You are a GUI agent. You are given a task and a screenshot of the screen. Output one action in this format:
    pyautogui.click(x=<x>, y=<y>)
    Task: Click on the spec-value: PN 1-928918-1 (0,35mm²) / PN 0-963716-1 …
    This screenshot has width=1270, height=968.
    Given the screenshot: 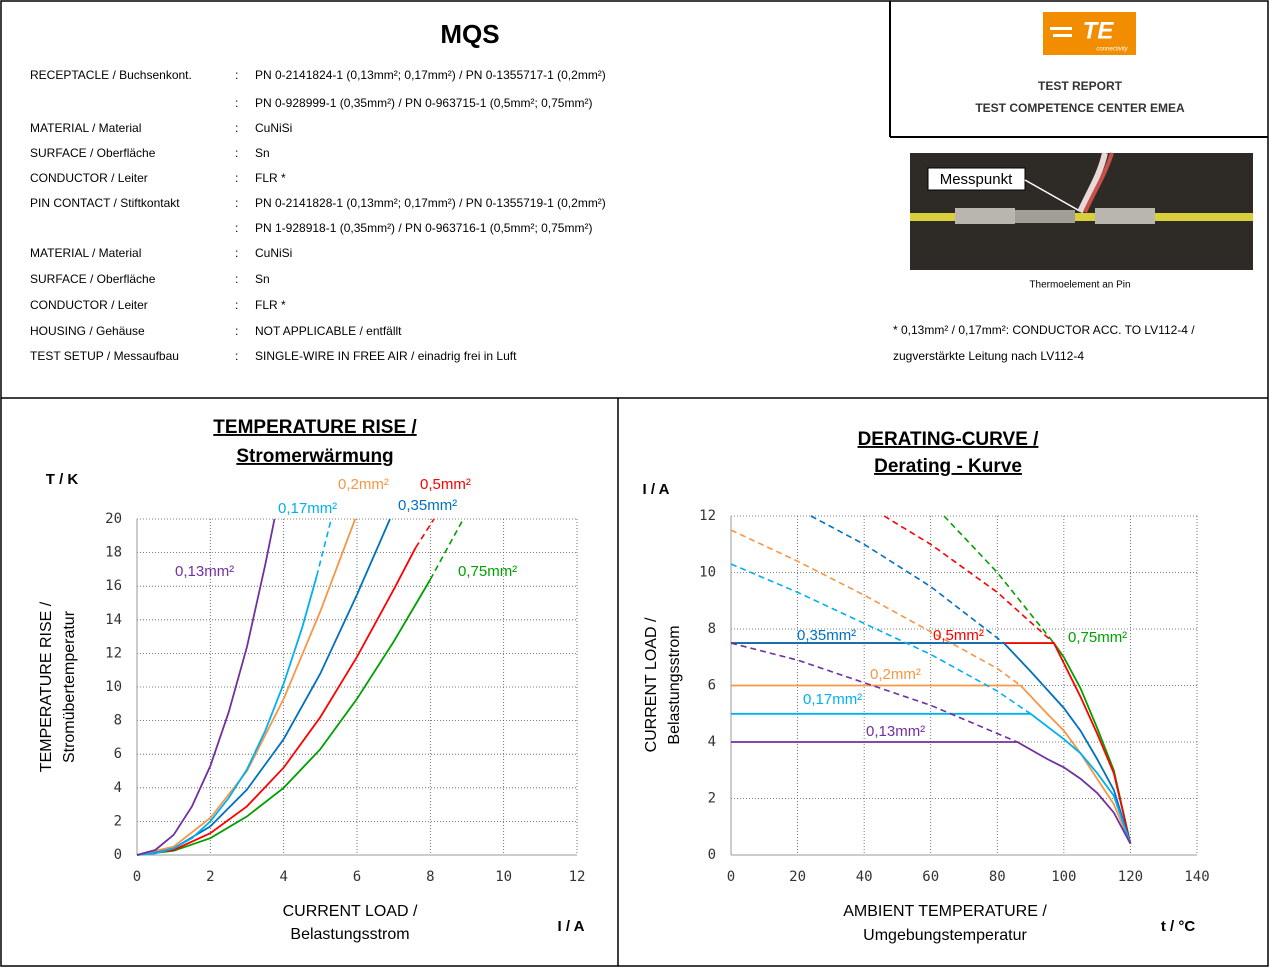 What is the action you would take?
    pyautogui.click(x=423, y=228)
    